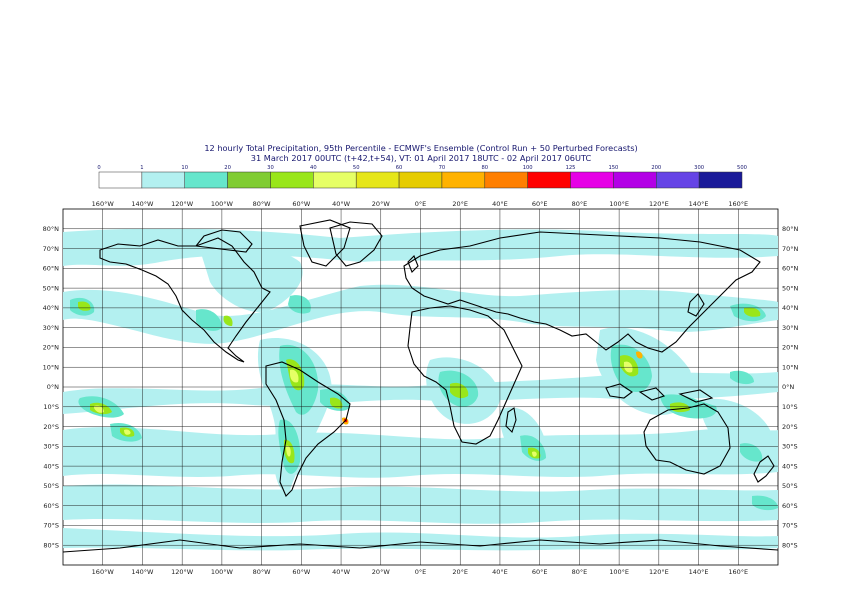 Image resolution: width=842 pixels, height=596 pixels. Describe the element at coordinates (381, 204) in the screenshot. I see `lon-label-top: 20°W` at that location.